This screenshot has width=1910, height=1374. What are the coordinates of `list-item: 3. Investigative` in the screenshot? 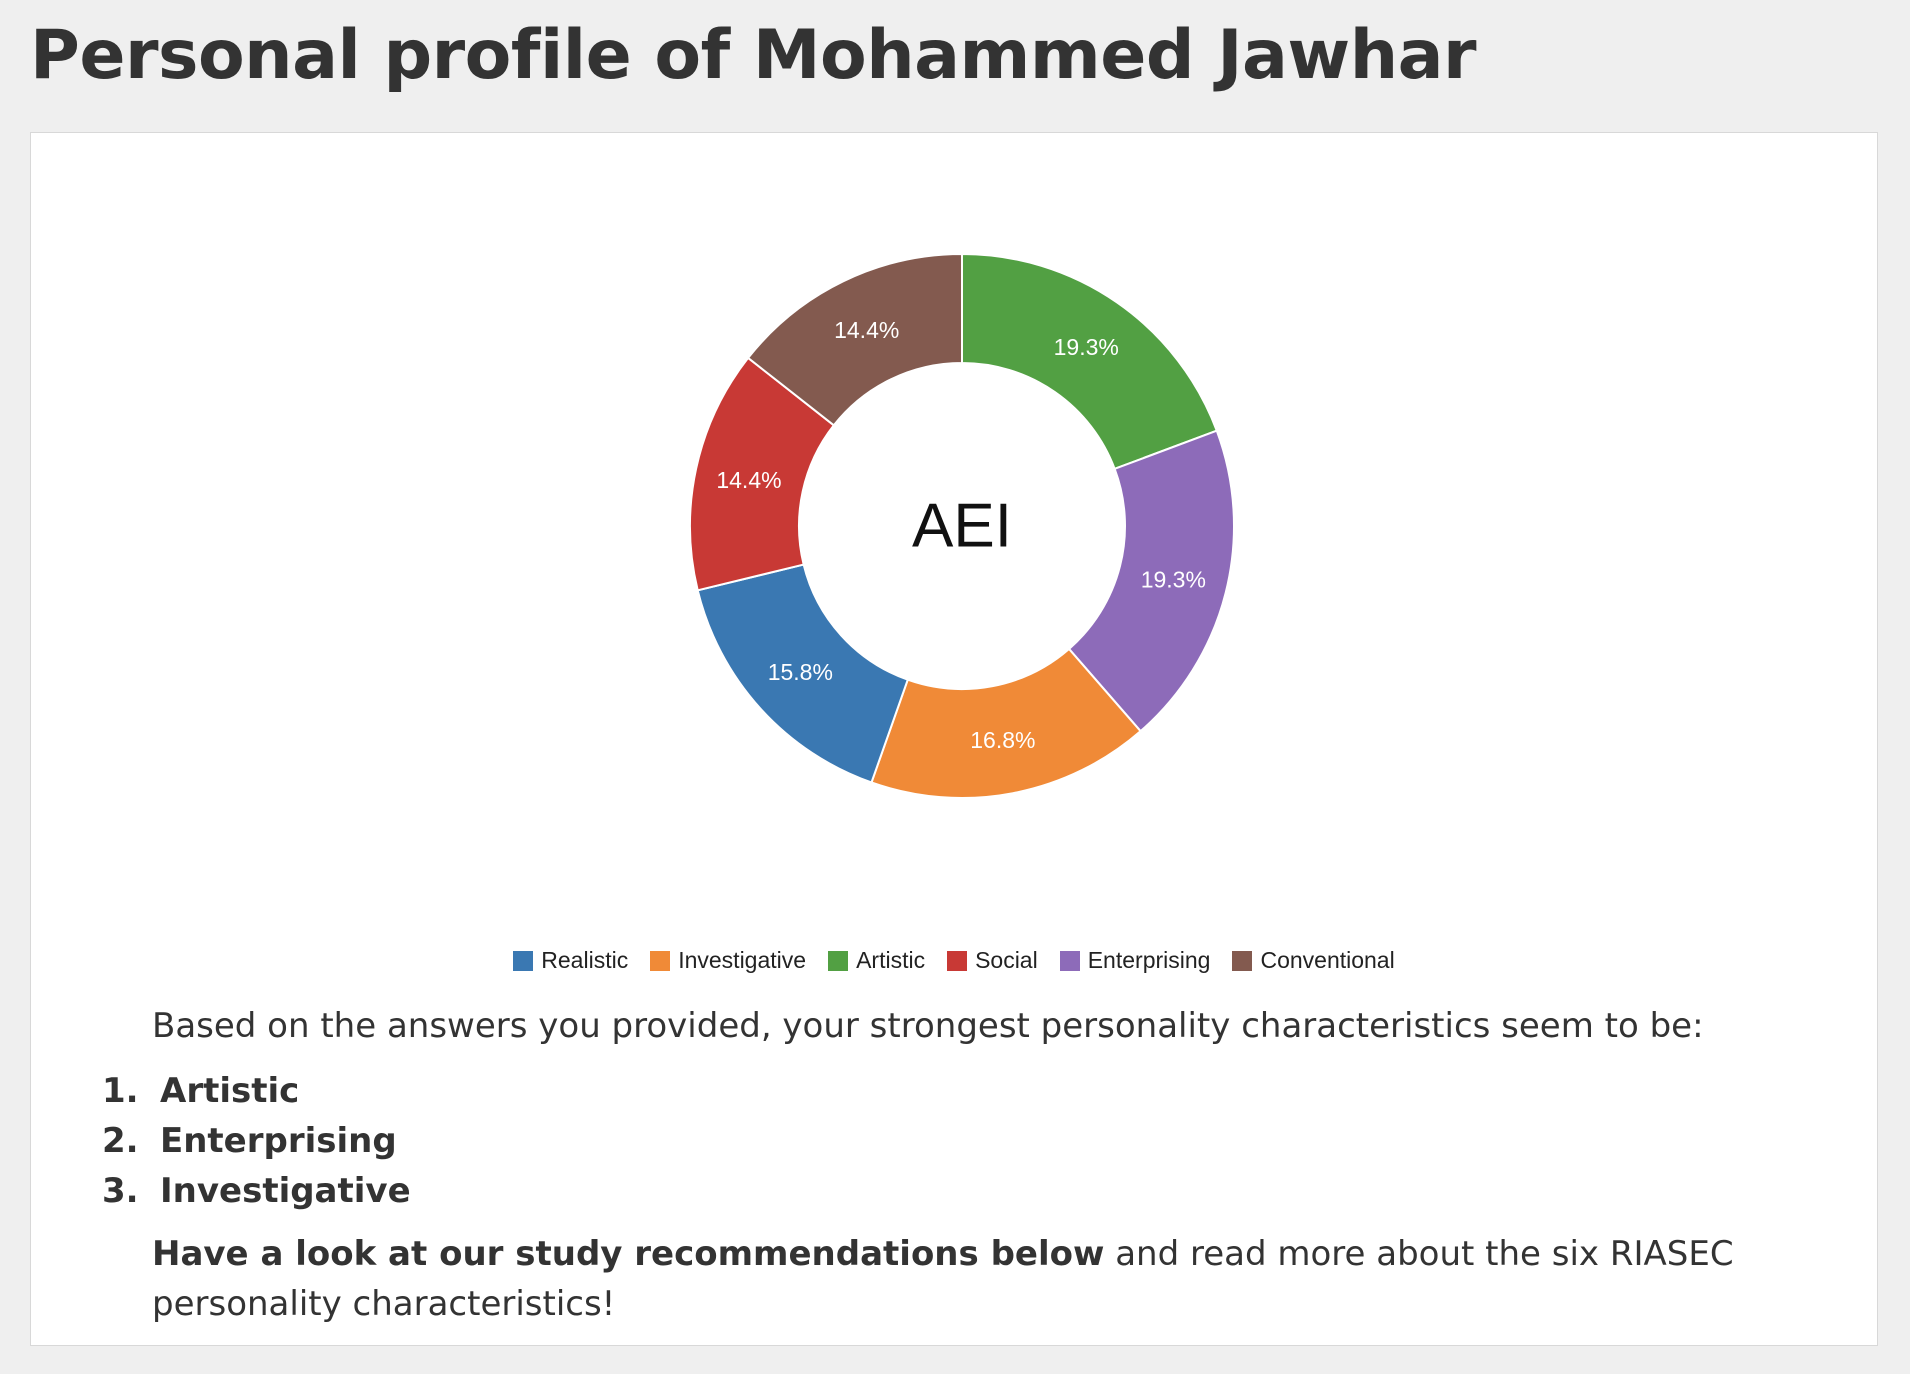 It's located at (937, 1191).